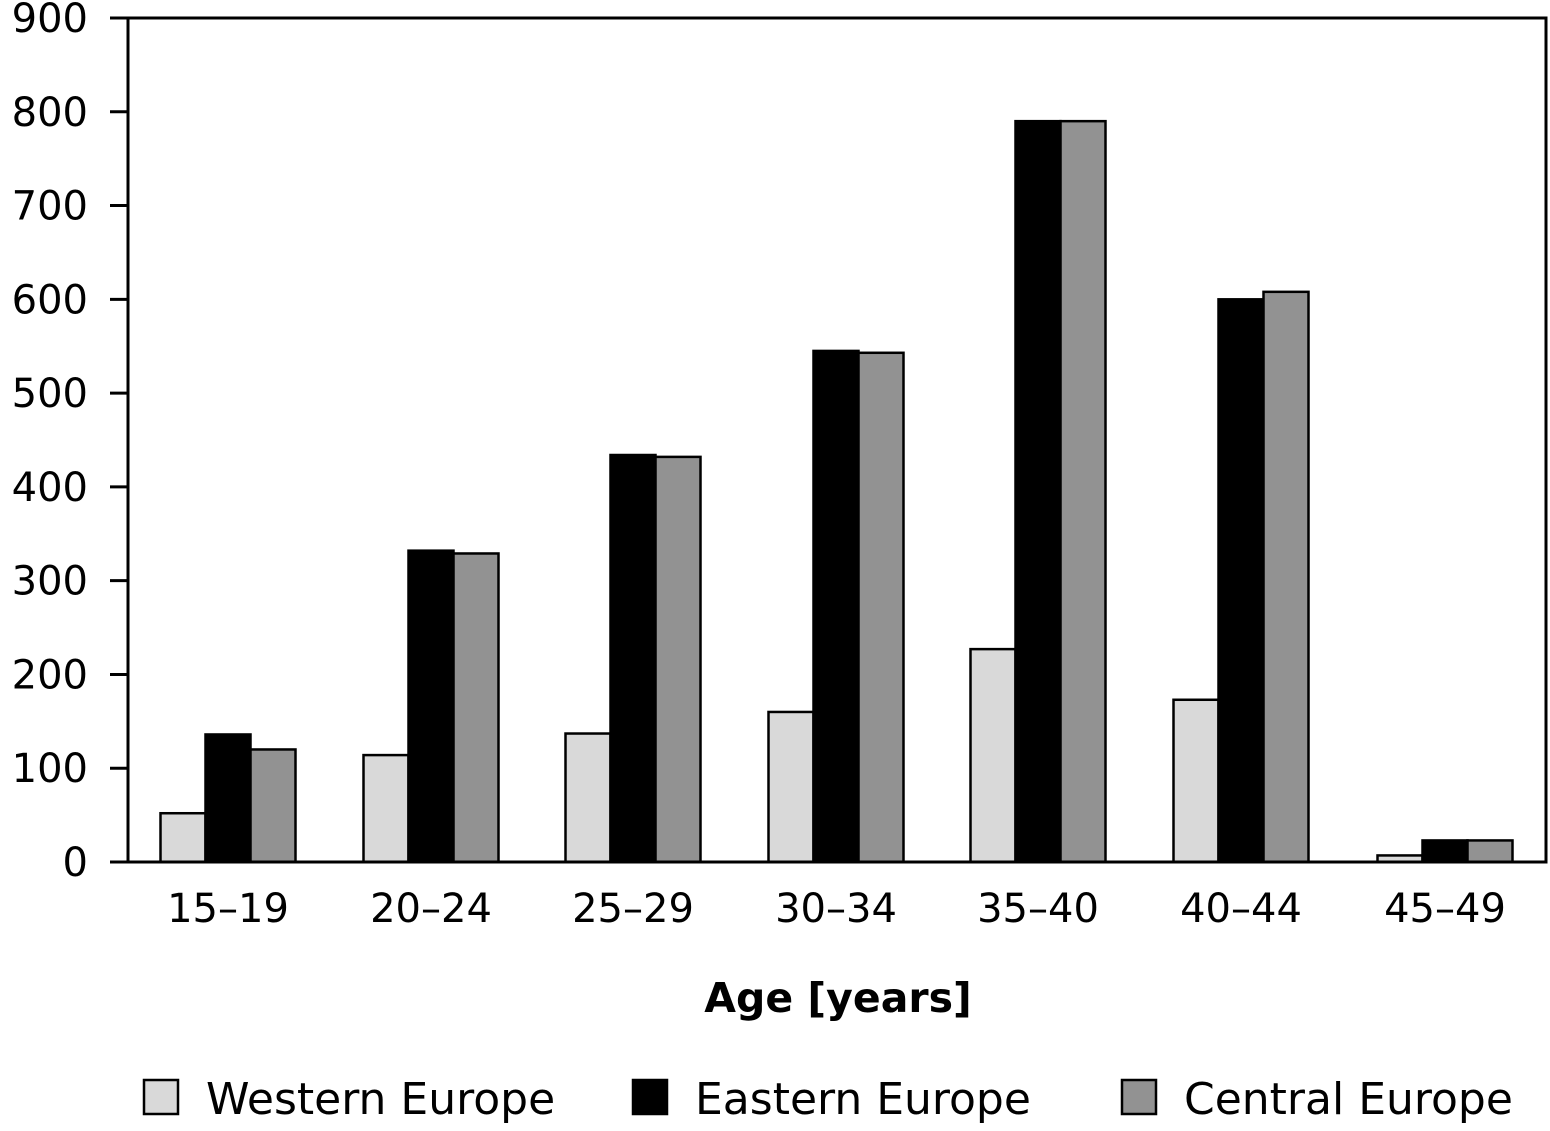 Image resolution: width=1550 pixels, height=1131 pixels. I want to click on x-tick-label-30-34: 30–34, so click(836, 909).